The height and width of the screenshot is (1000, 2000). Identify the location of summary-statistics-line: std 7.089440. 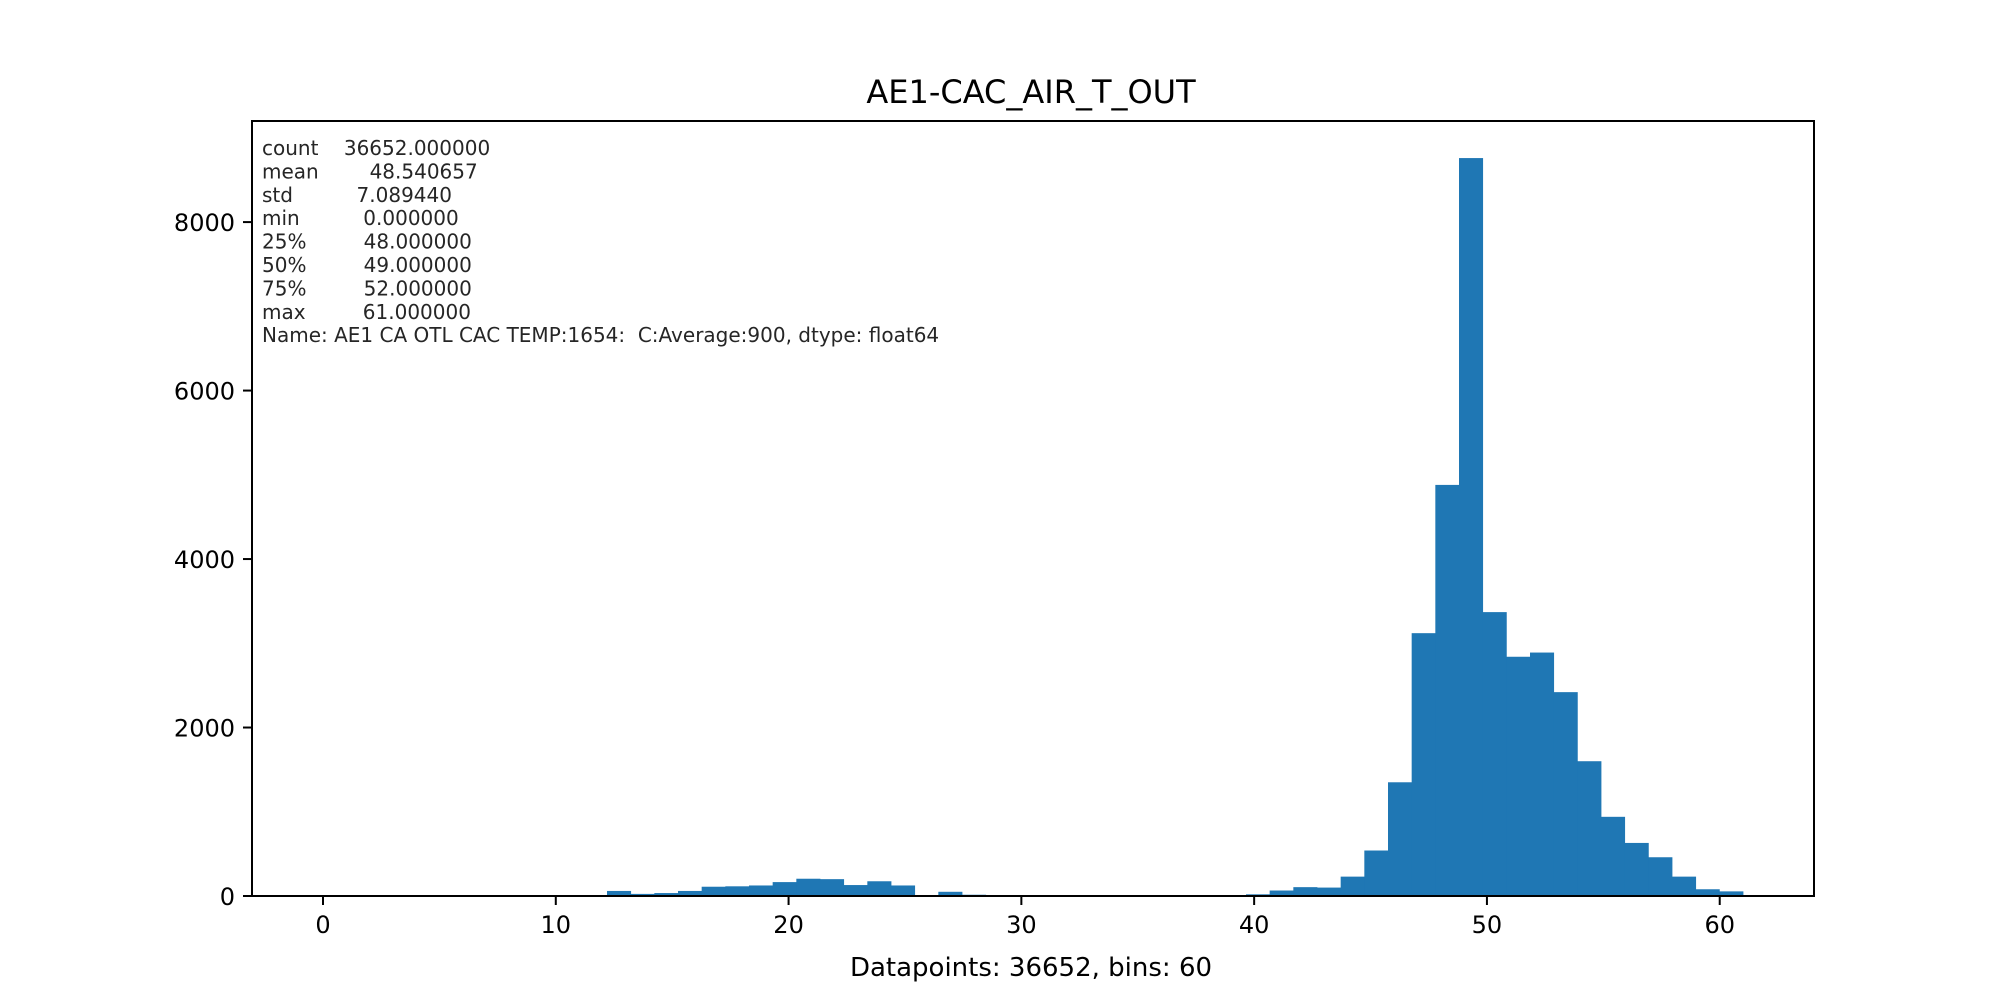
(357, 195).